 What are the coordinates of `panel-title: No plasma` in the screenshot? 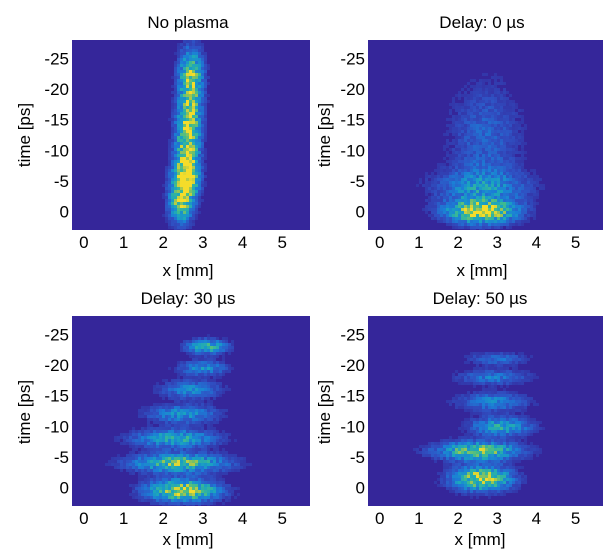 It's located at (188, 22).